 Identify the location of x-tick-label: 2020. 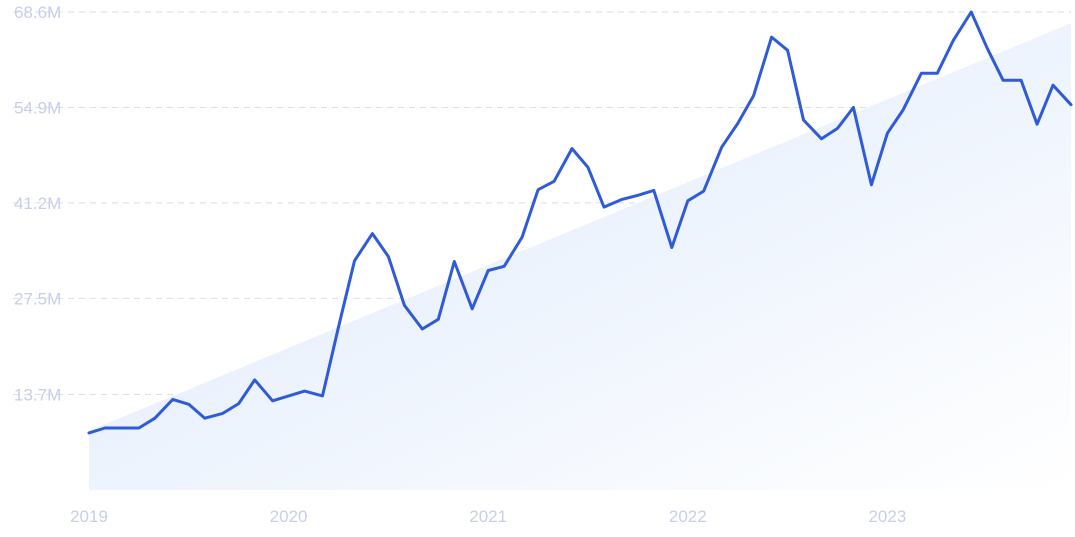
(289, 516).